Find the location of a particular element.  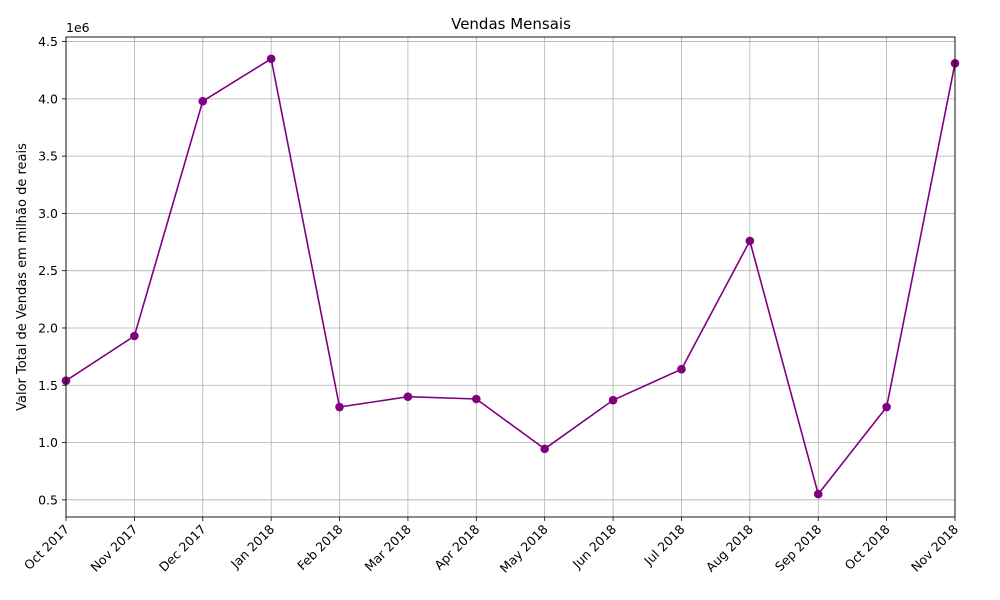

y-axis-title: Valor Total de Vendas em milhão de reais is located at coordinates (22, 277).